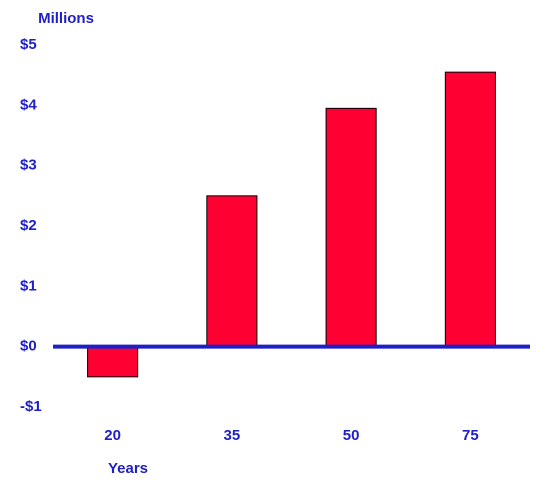 This screenshot has width=536, height=482. I want to click on x-tick-label: 75, so click(470, 435).